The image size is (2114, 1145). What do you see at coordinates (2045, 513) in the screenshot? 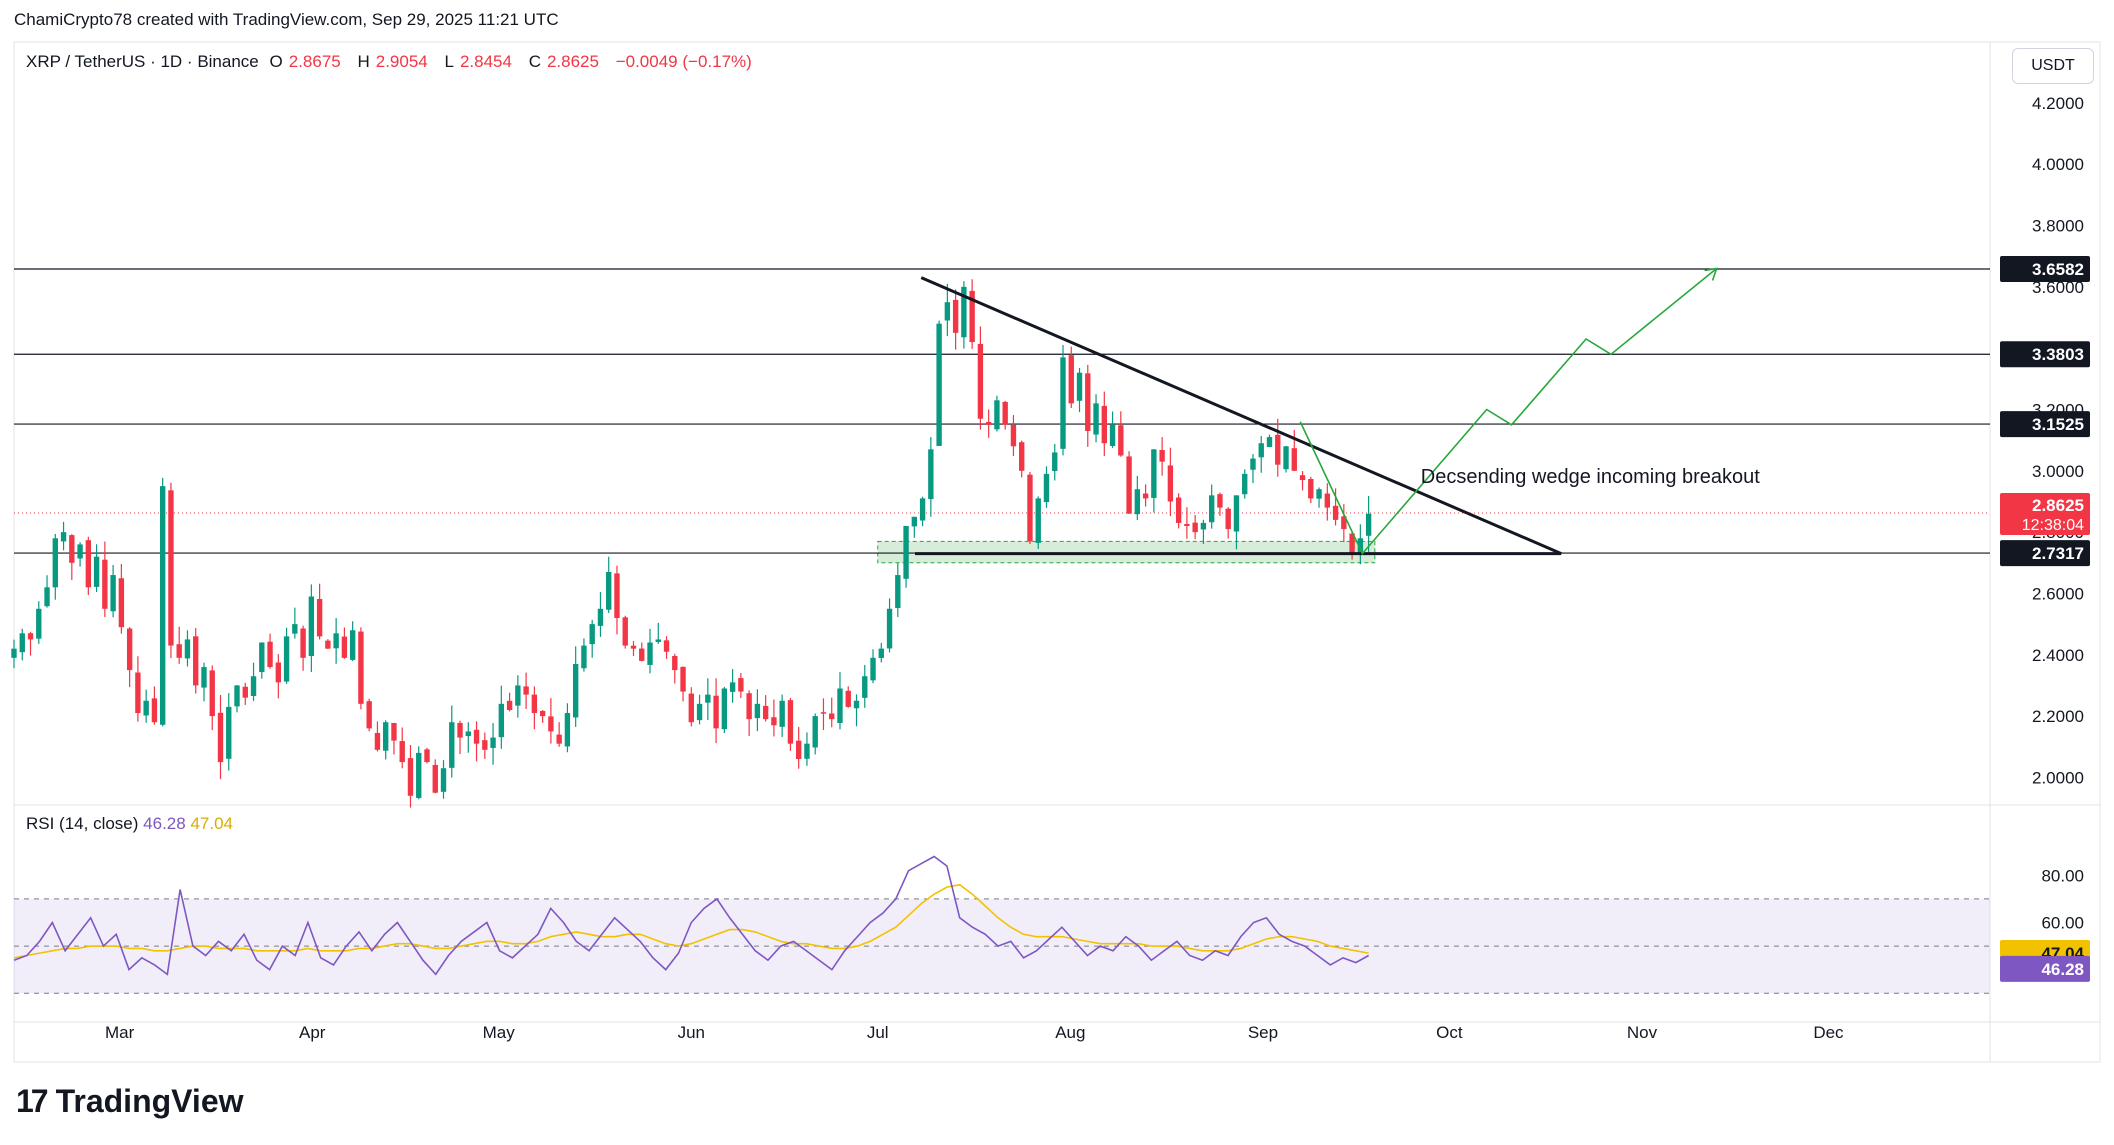
I see `last-price-tag` at bounding box center [2045, 513].